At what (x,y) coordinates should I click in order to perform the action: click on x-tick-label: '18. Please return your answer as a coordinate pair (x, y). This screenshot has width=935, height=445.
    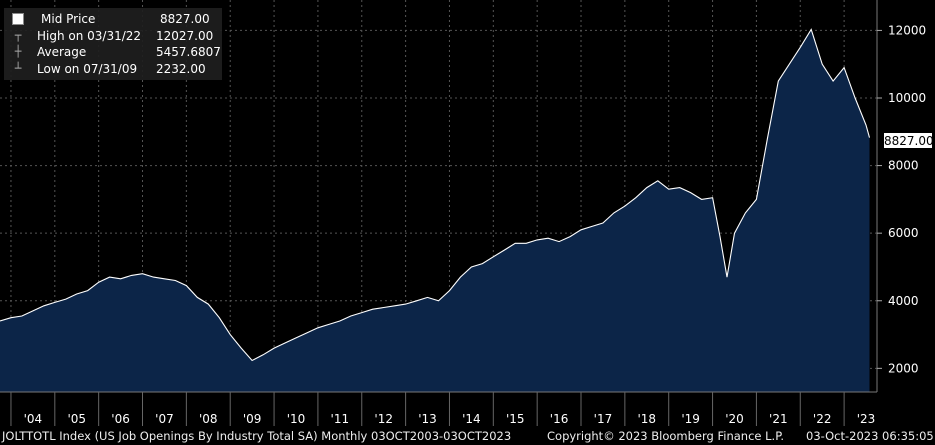
    Looking at the image, I should click on (646, 419).